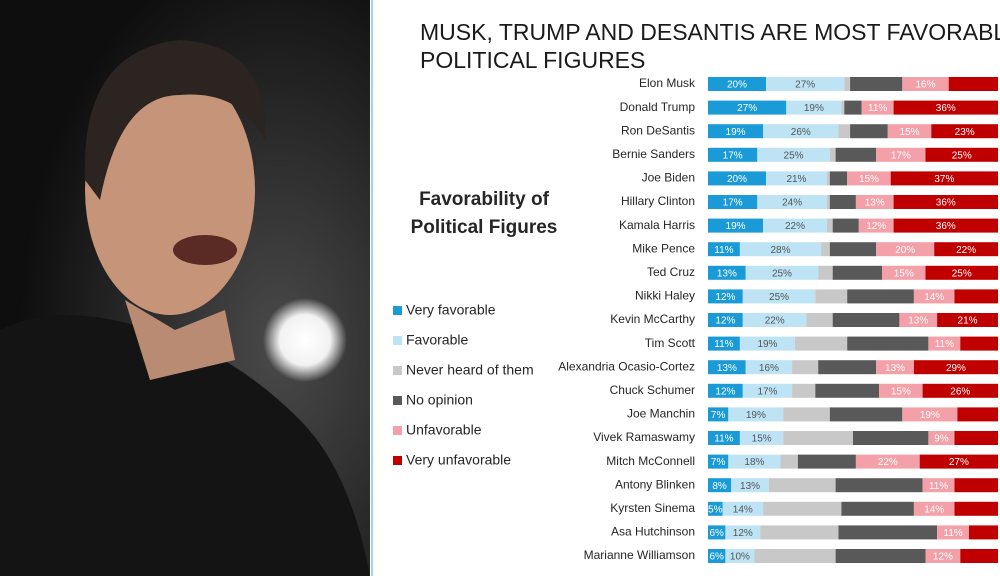  What do you see at coordinates (715, 509) in the screenshot?
I see `value-label: 5%` at bounding box center [715, 509].